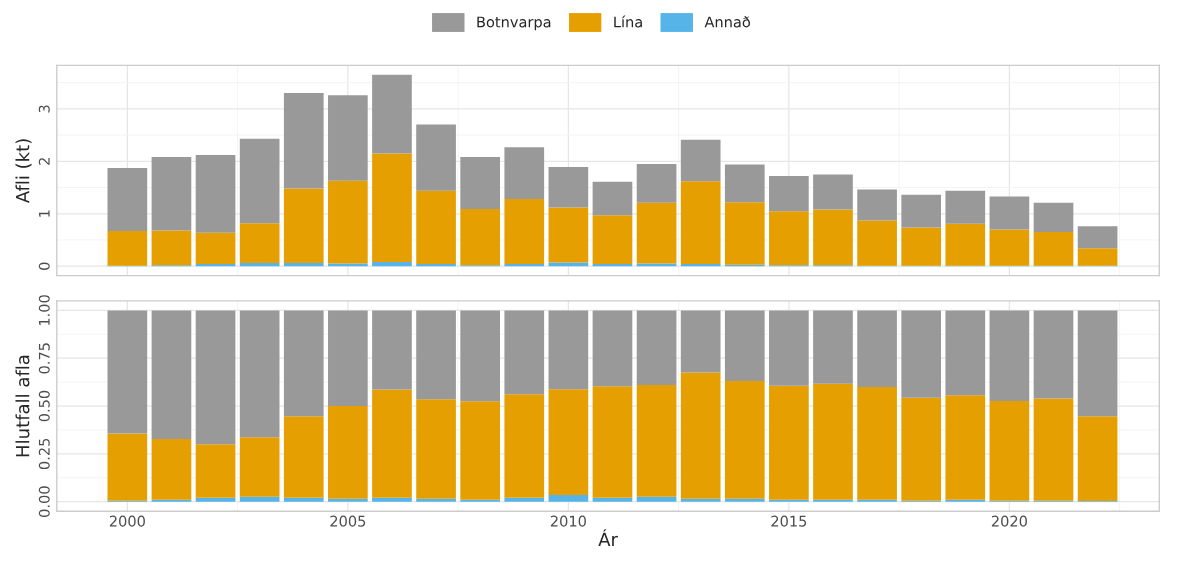 This screenshot has height=568, width=1183. I want to click on x-axis-title: Ár, so click(608, 537).